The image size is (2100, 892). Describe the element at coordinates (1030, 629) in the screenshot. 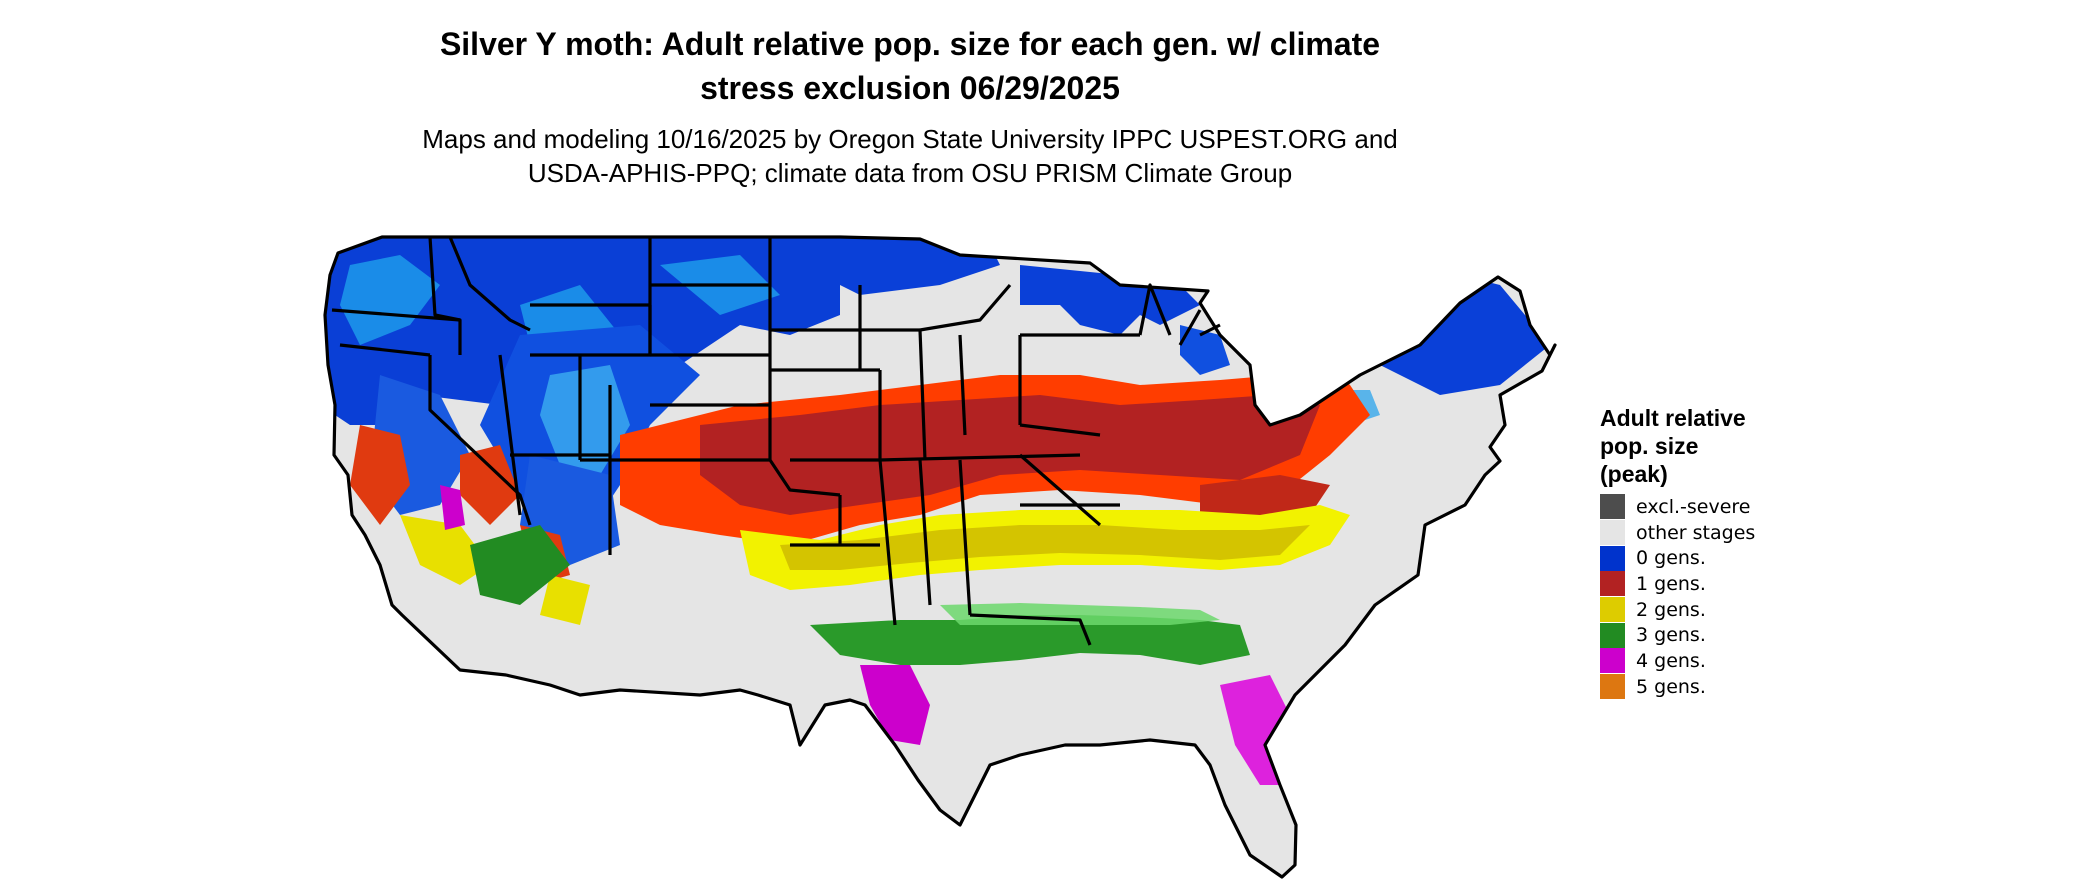

I see `border-ga-fl` at that location.